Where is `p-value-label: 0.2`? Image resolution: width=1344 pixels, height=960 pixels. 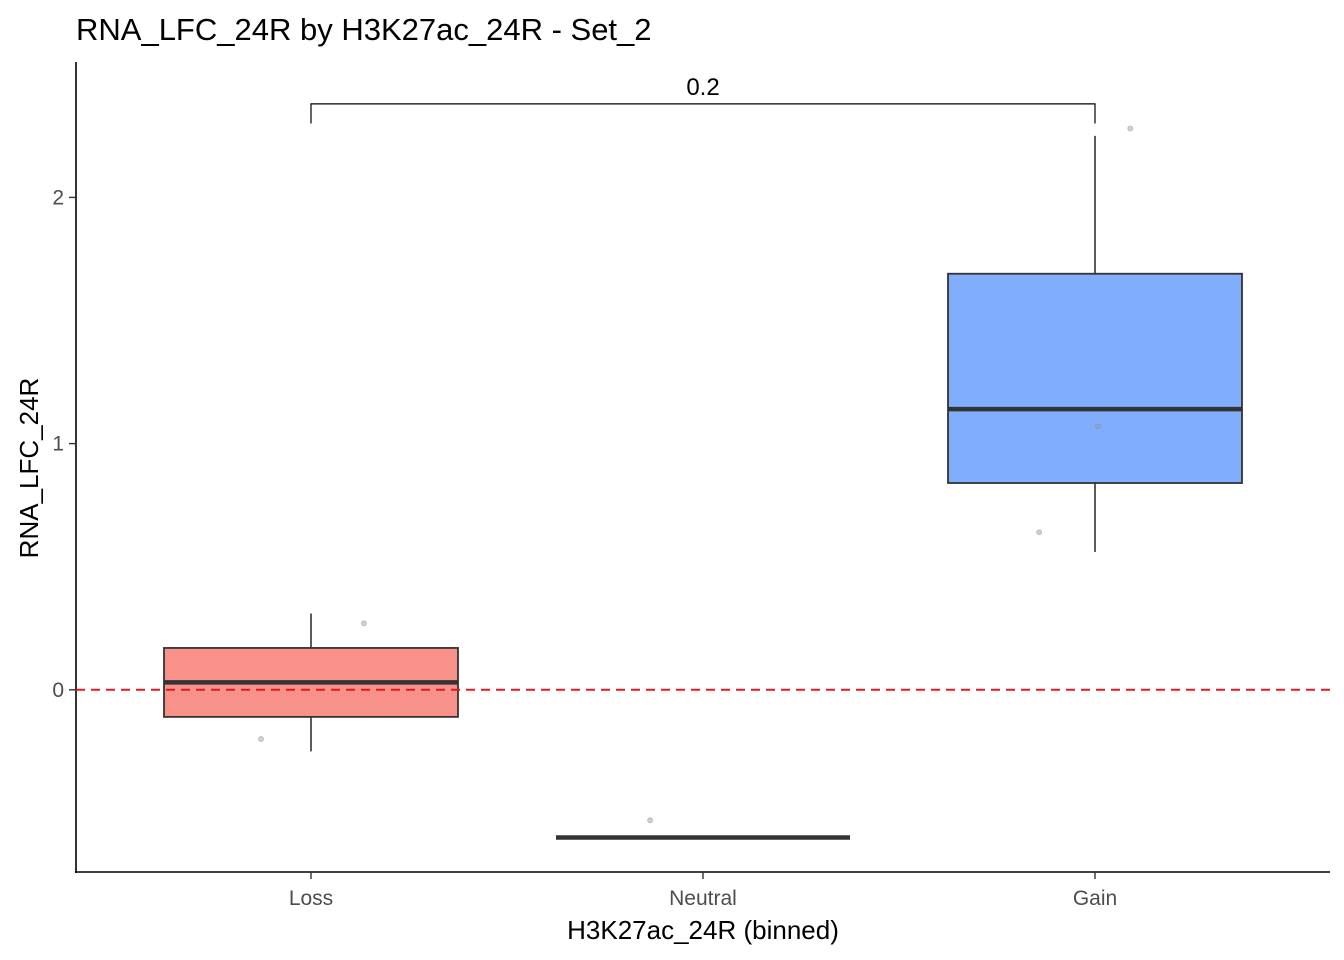 p-value-label: 0.2 is located at coordinates (702, 87).